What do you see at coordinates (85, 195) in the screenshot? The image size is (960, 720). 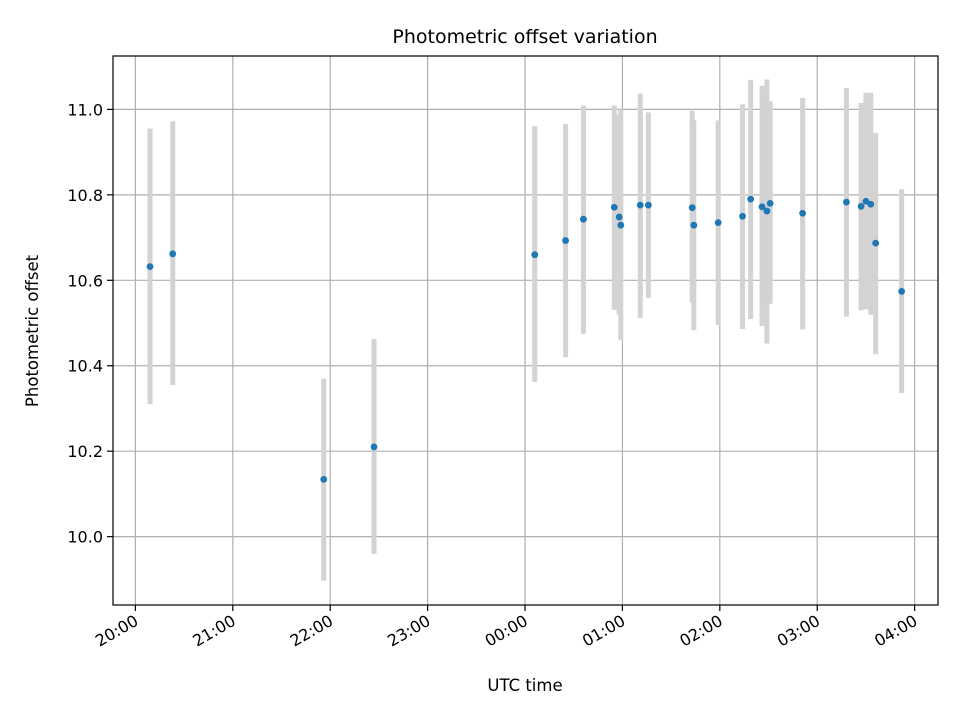 I see `y-tick-label: 10.8` at bounding box center [85, 195].